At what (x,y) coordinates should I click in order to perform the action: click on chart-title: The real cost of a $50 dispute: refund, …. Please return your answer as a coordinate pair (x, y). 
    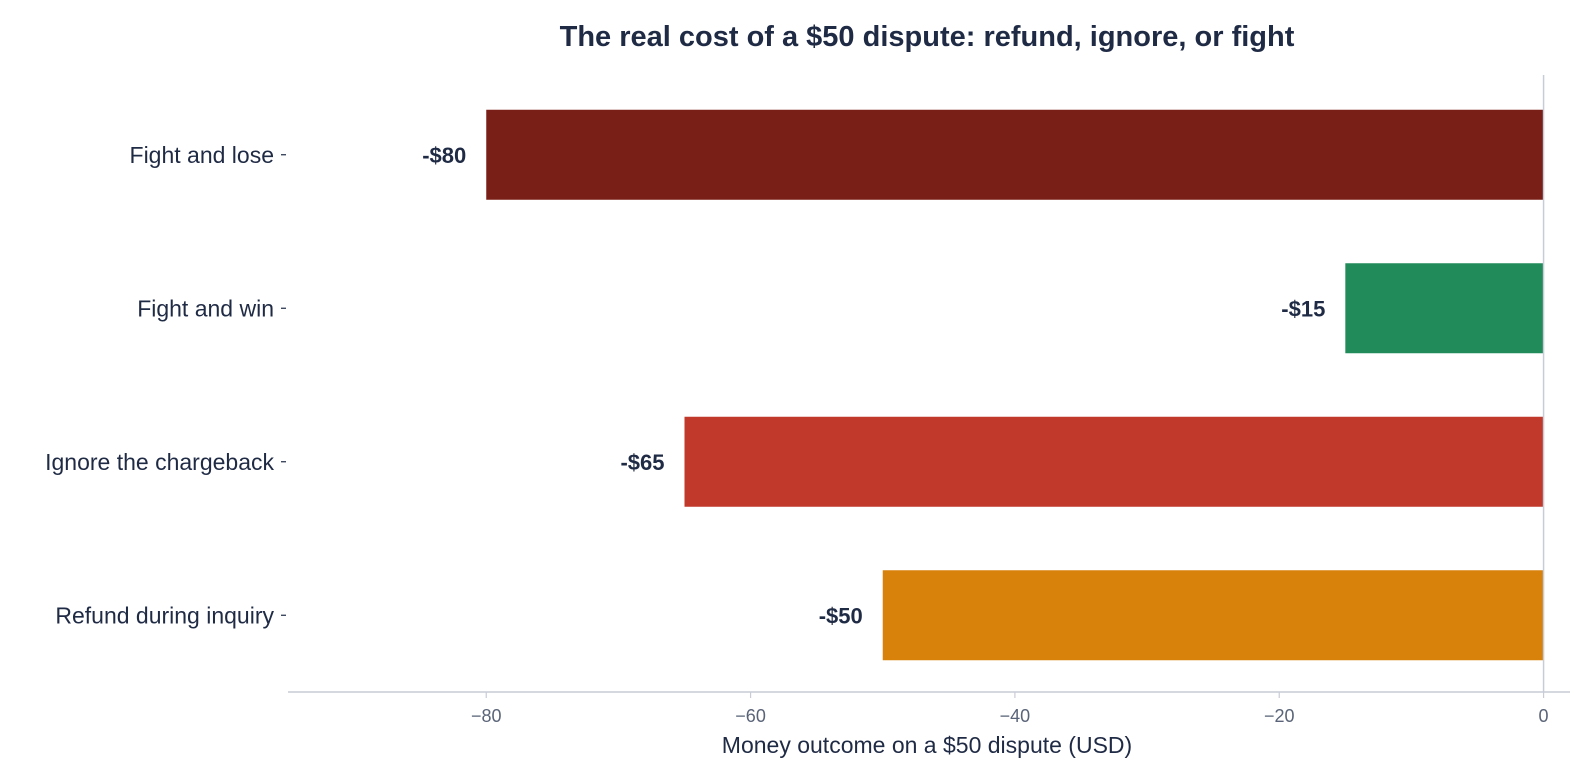
    Looking at the image, I should click on (927, 37).